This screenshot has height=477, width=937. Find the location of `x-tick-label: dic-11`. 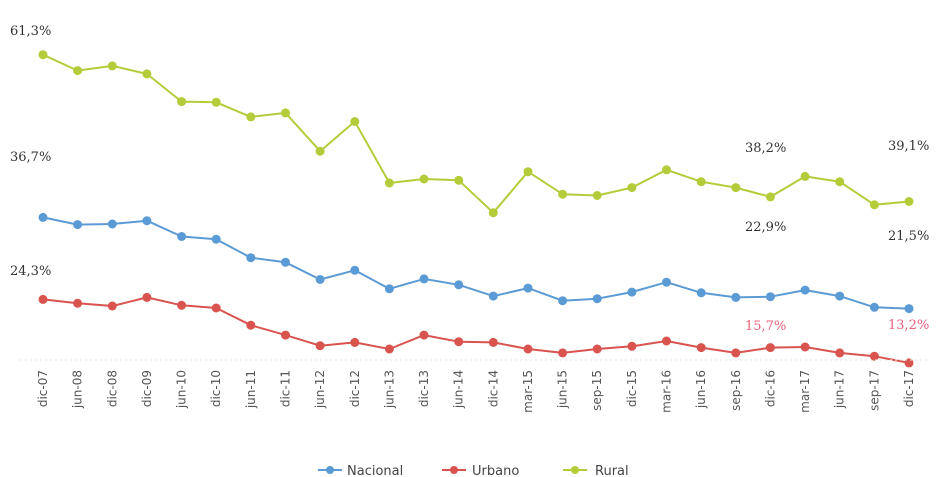

x-tick-label: dic-11 is located at coordinates (285, 388).